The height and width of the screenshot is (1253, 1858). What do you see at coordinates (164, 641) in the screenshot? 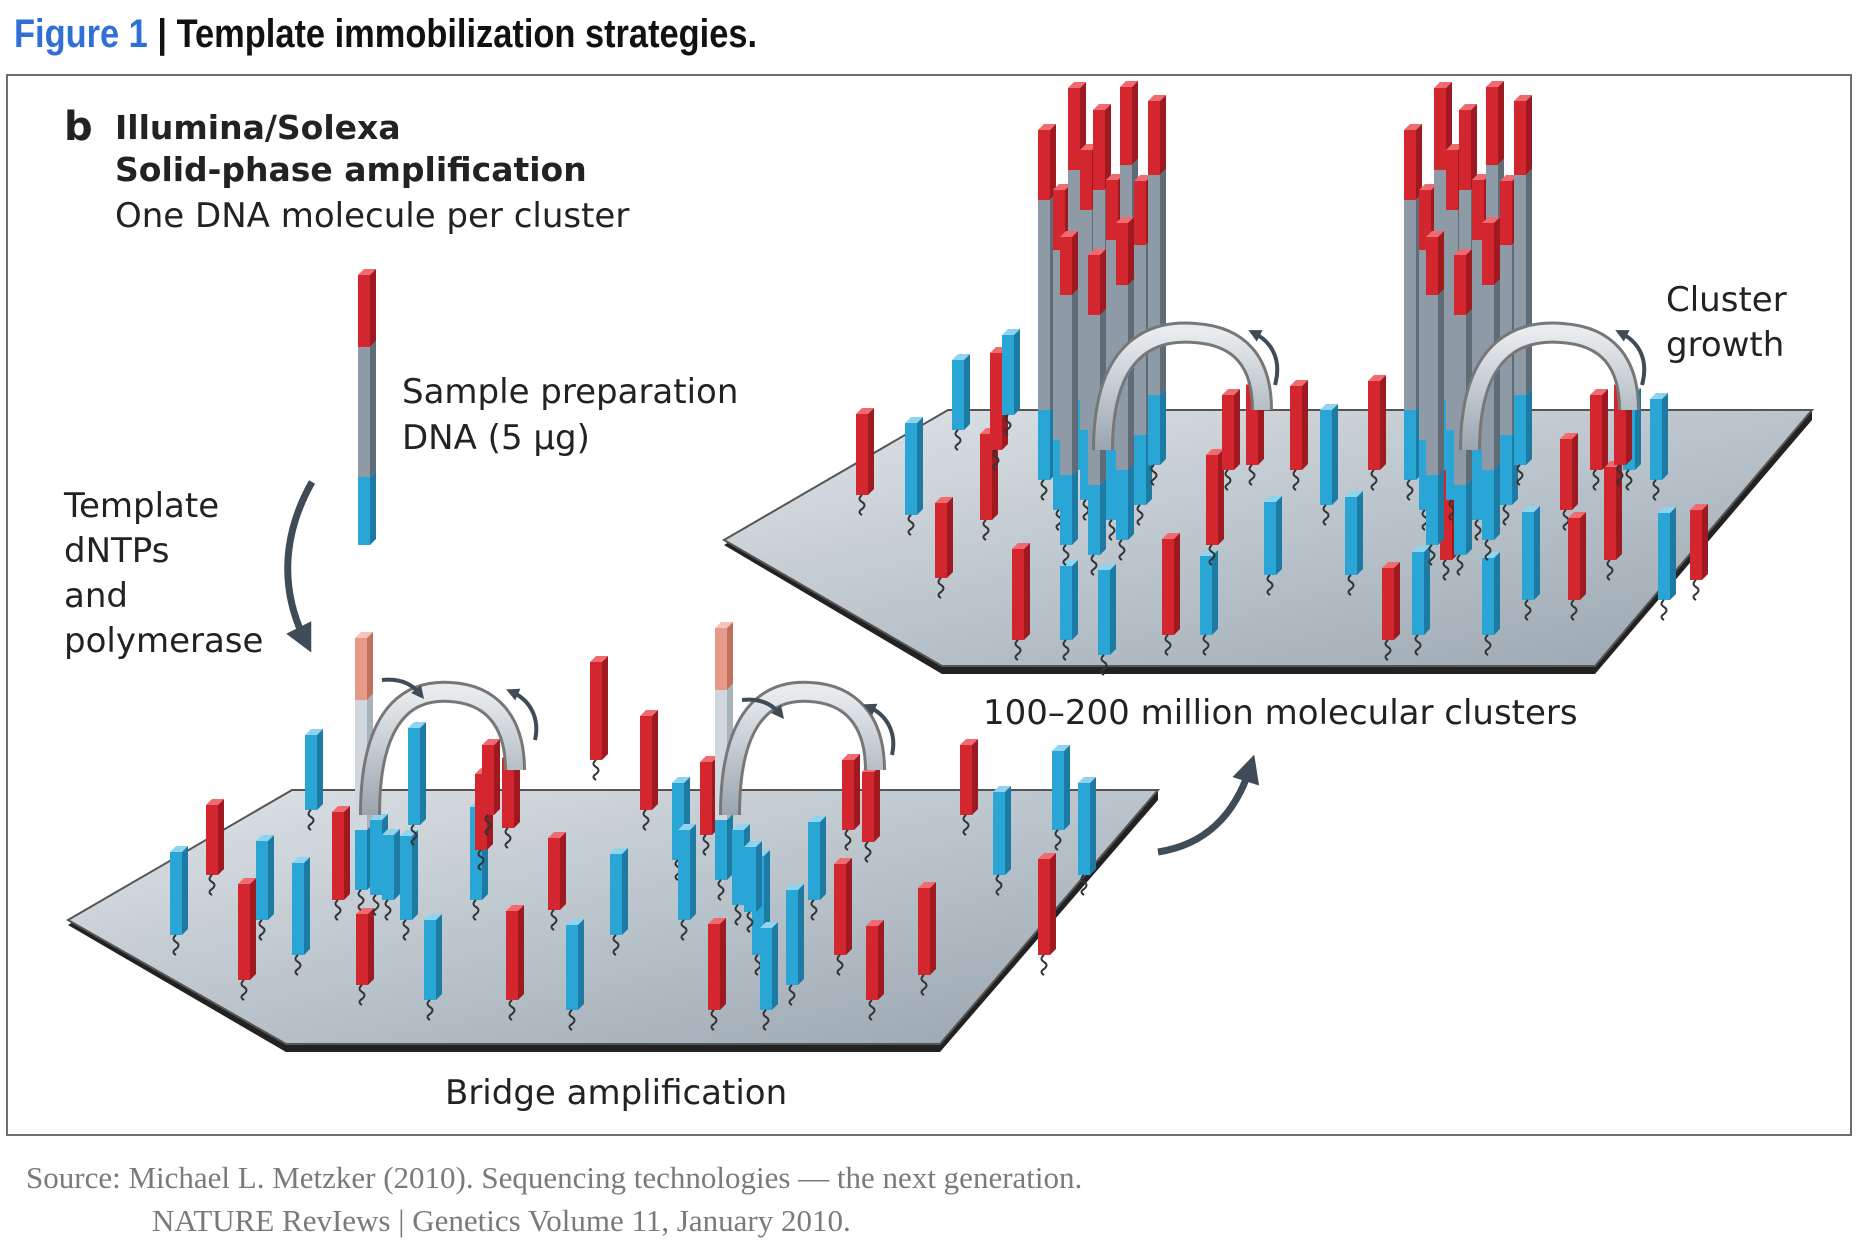
I see `polymerase-label: polymerase` at bounding box center [164, 641].